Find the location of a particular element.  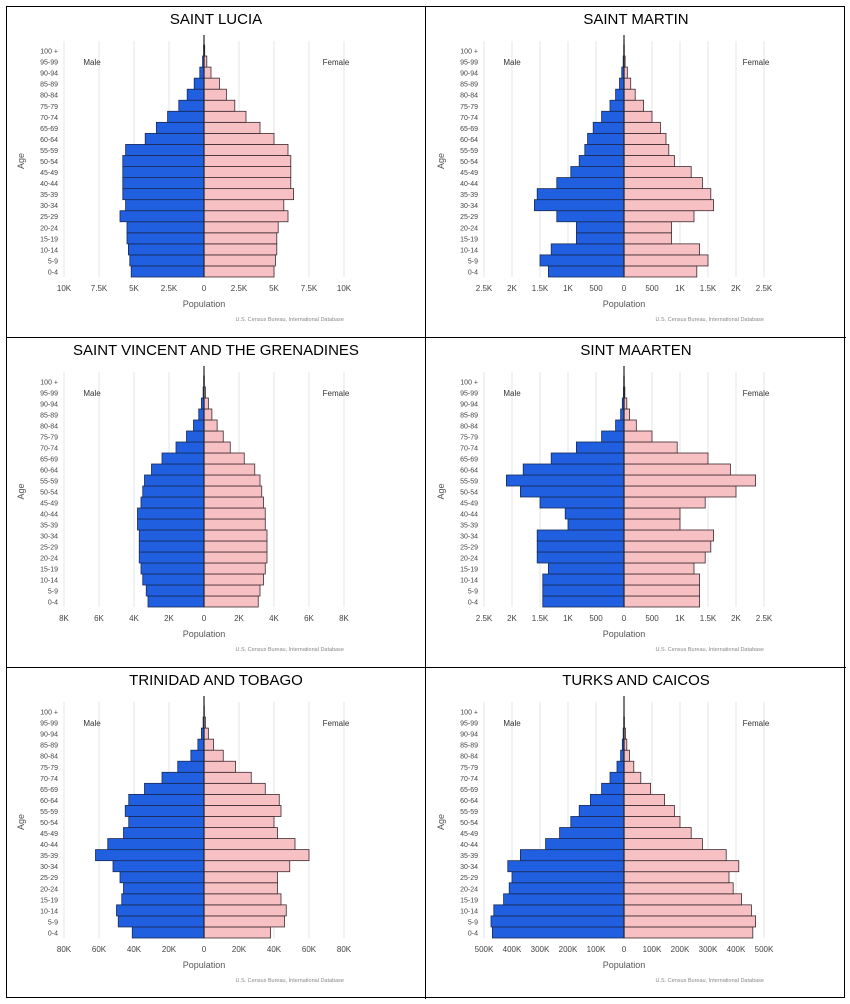

grid-divider-horizontal is located at coordinates (426, 337).